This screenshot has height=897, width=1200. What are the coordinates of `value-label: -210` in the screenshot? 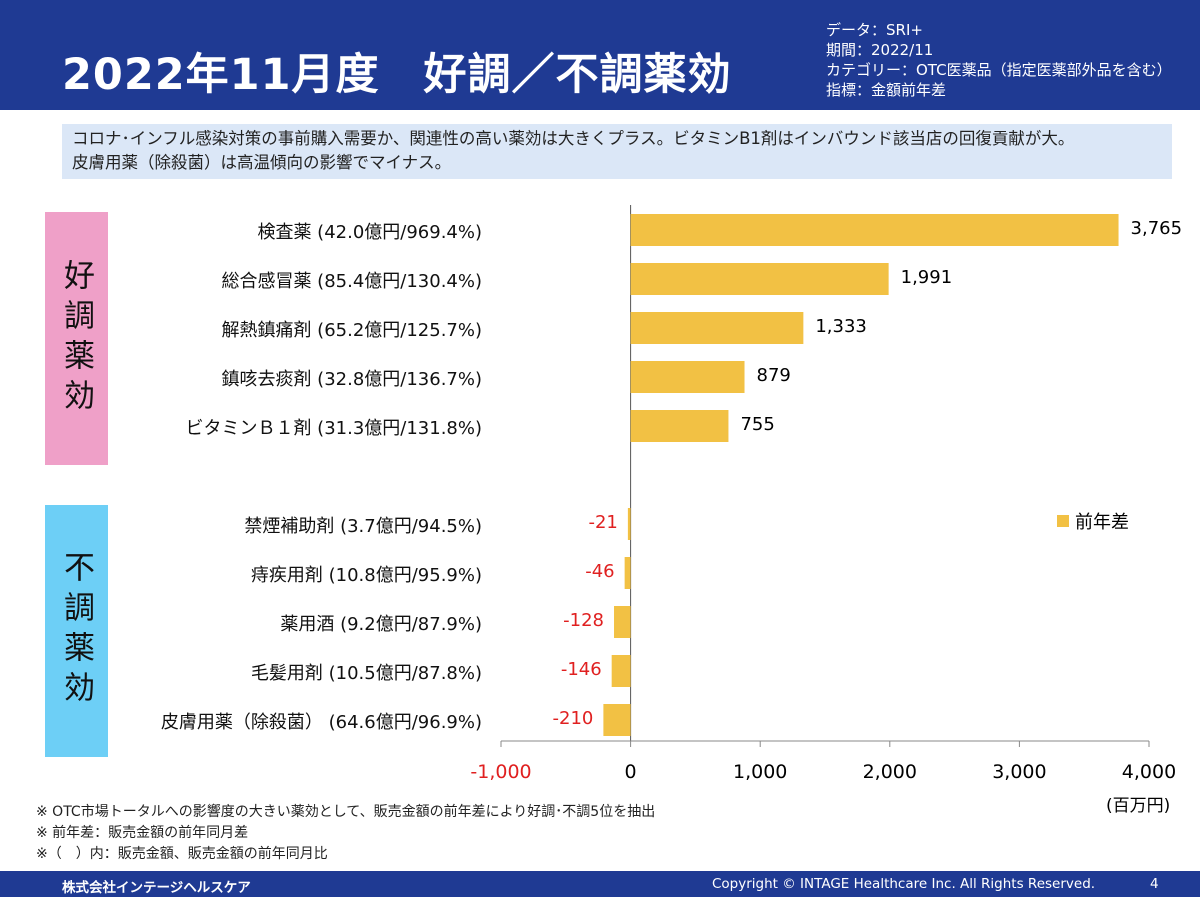 It's located at (573, 718).